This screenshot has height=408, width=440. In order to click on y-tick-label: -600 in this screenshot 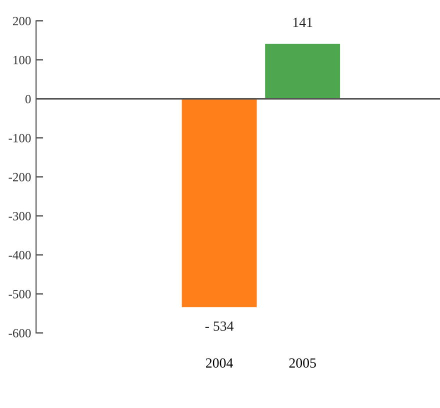, I will do `click(19, 333)`.